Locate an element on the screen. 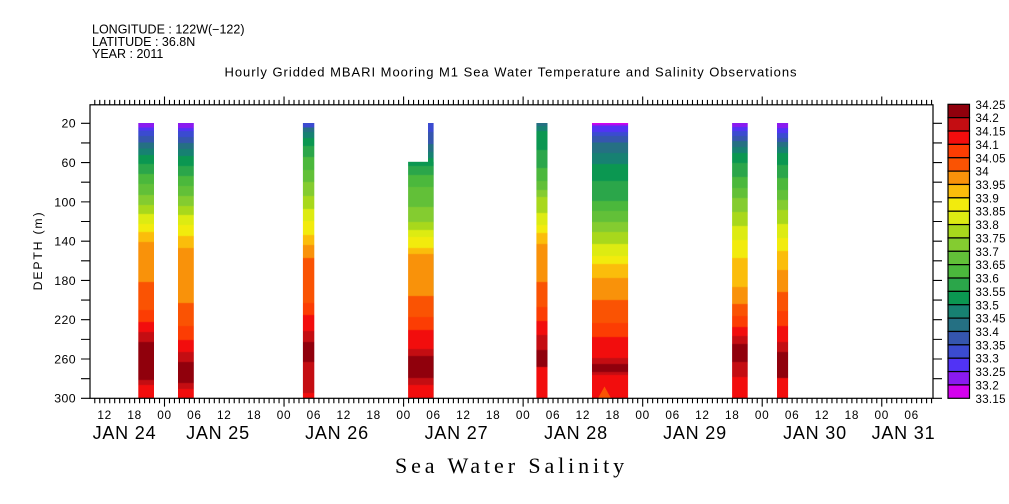 The image size is (1009, 504). svg-text: 180 is located at coordinates (65, 281).